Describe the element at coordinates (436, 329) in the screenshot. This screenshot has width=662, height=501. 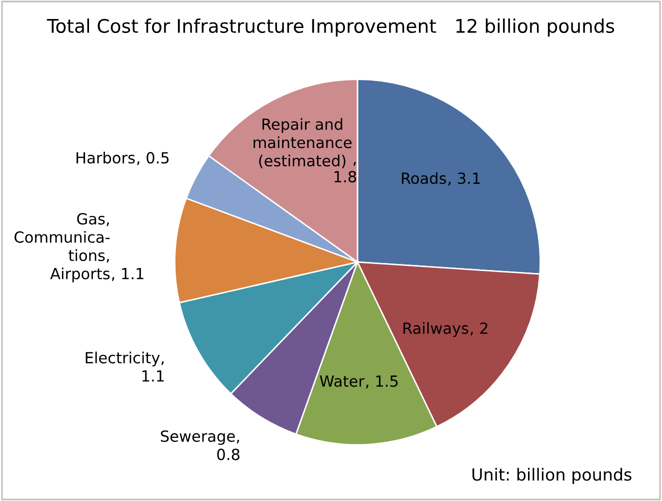
I see `slice-label: Railways` at that location.